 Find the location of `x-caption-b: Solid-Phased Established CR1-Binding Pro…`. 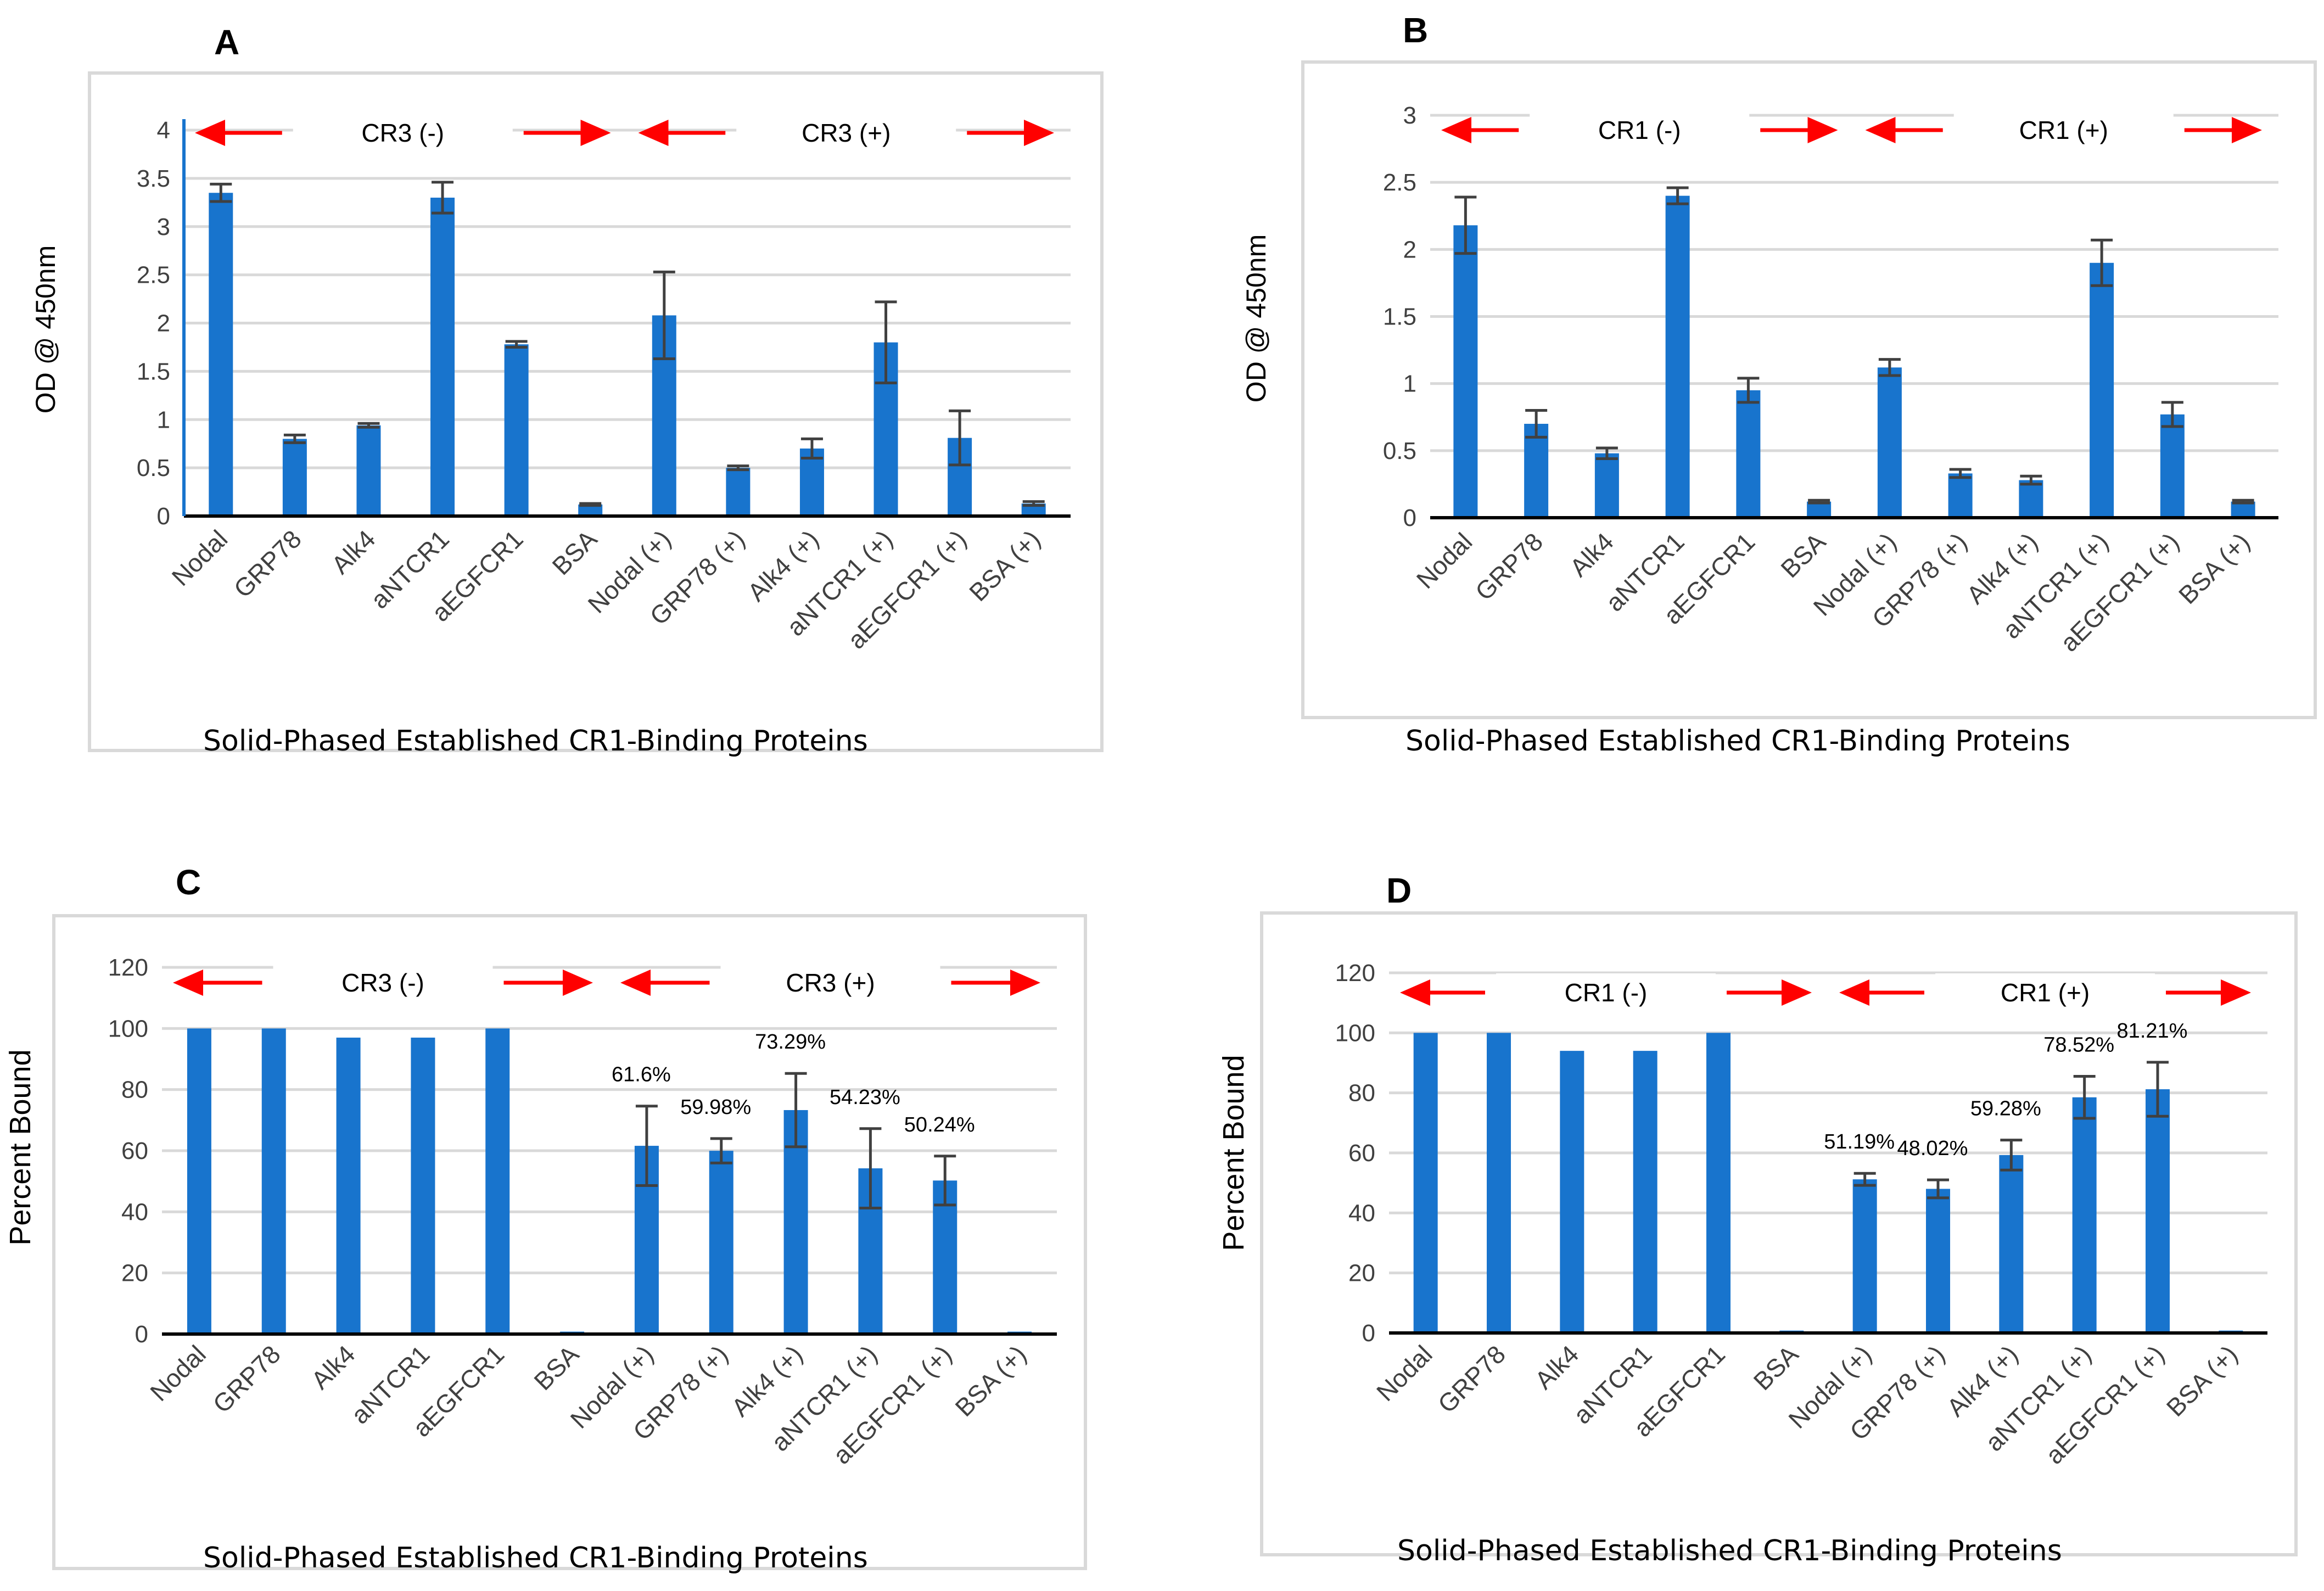

x-caption-b: Solid-Phased Established CR1-Binding Pro… is located at coordinates (1737, 741).